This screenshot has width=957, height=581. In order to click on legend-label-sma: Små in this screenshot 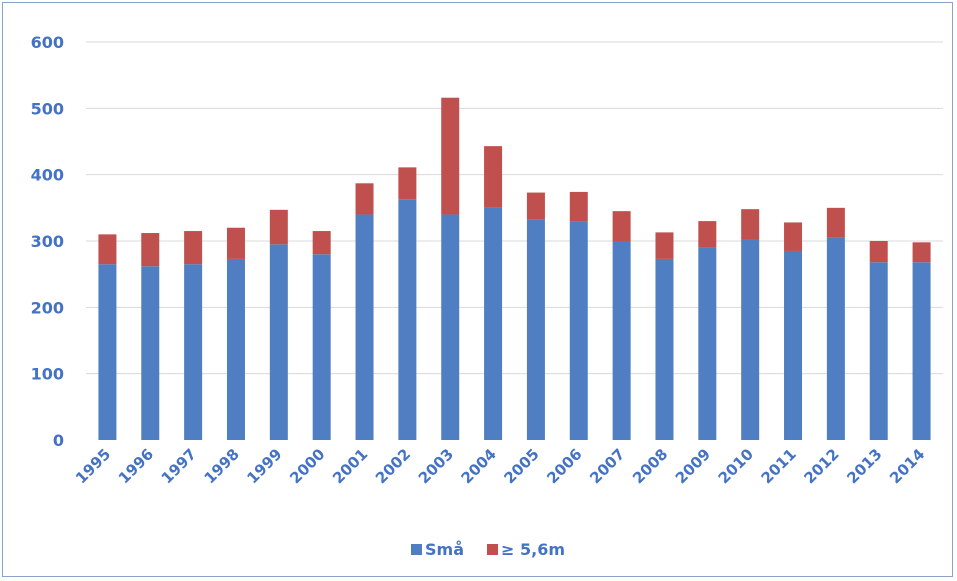, I will do `click(444, 549)`.